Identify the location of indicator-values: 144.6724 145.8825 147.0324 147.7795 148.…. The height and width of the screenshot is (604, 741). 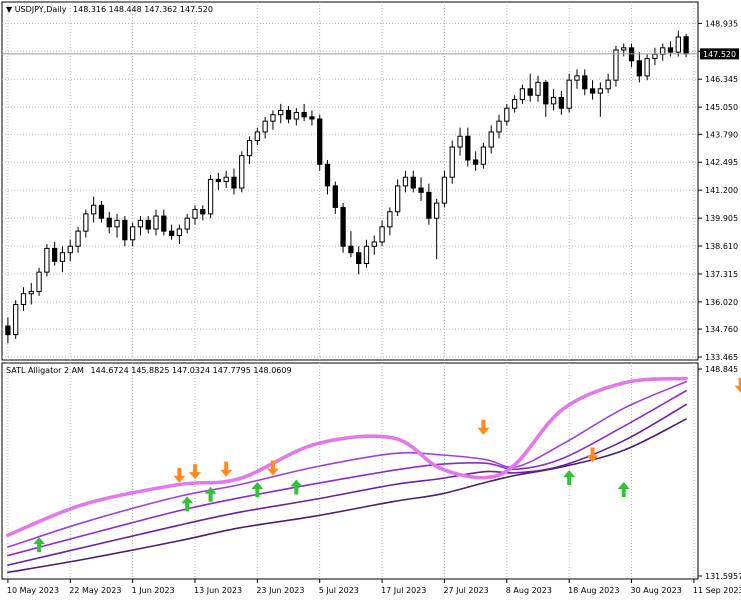
(191, 370).